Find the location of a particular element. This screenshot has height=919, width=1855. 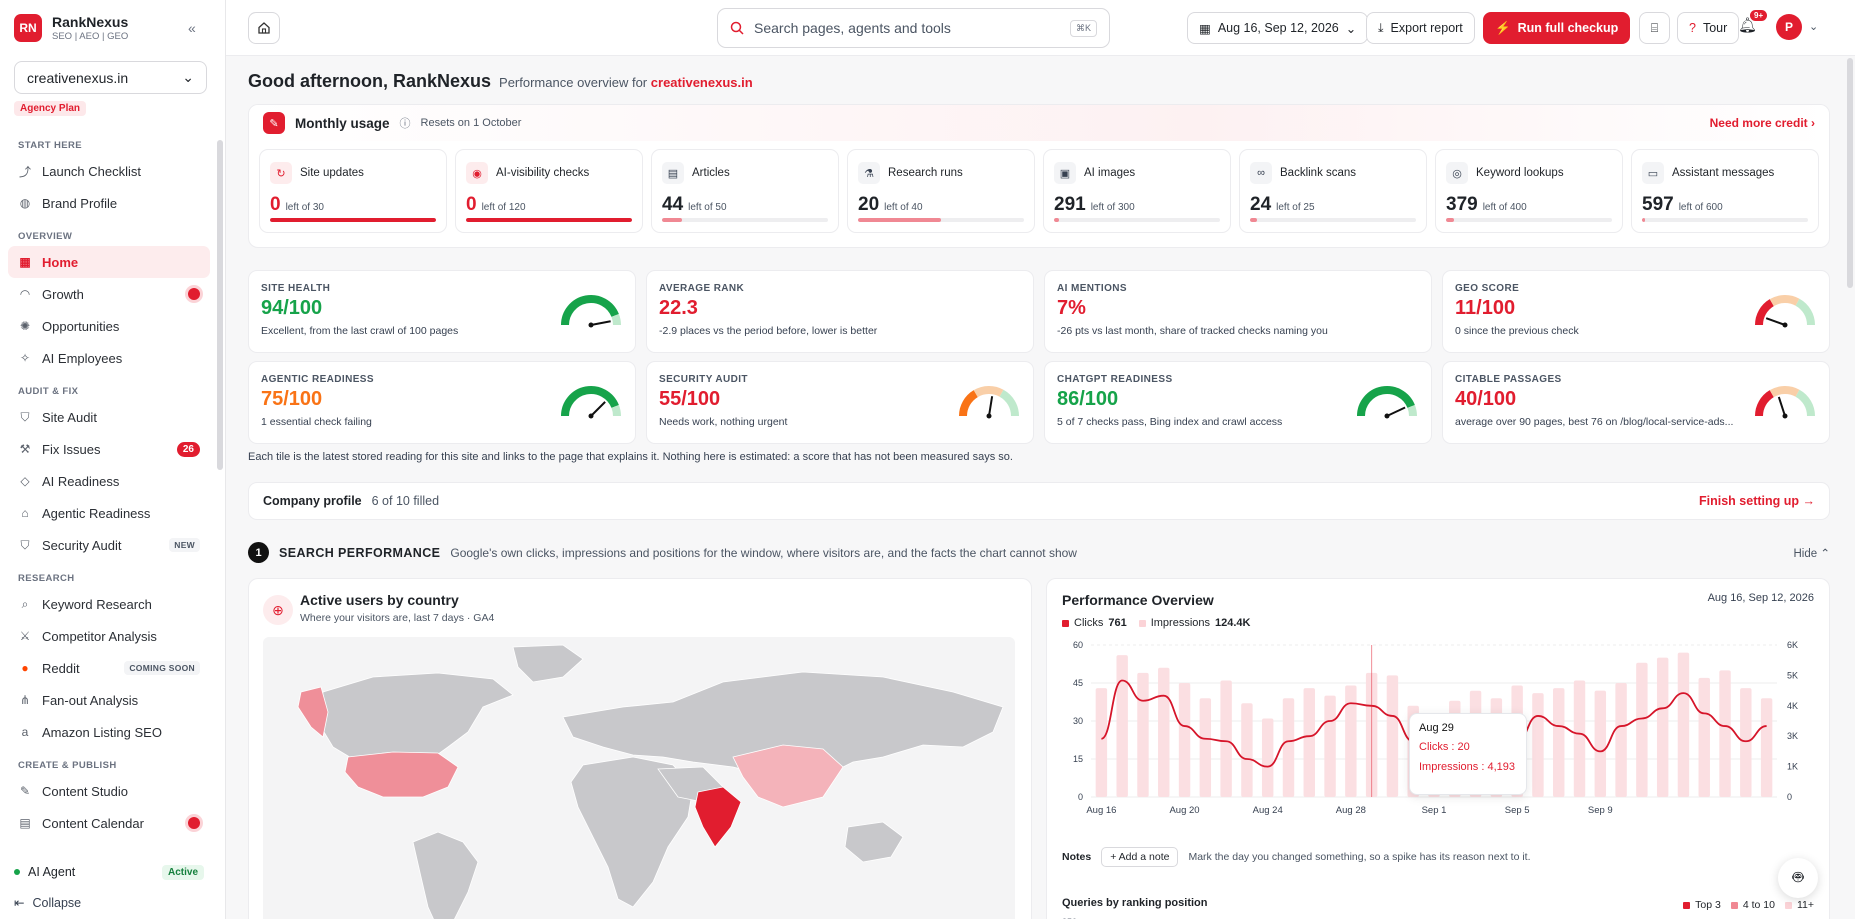

sidebar-item-label: Home is located at coordinates (60, 262).